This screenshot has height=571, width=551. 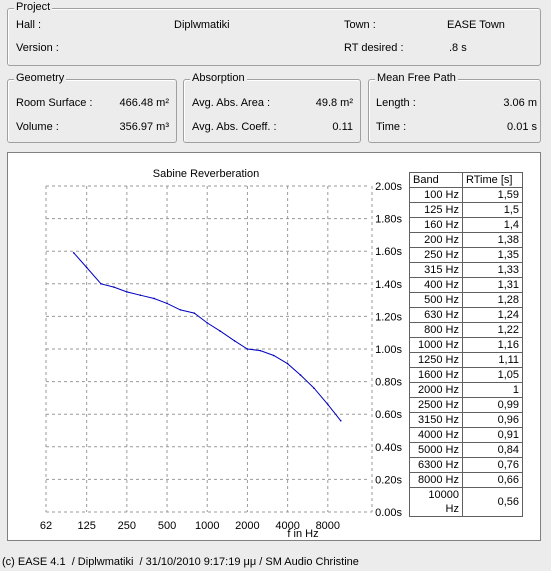 I want to click on band-cell: 125 Hz, so click(x=436, y=210).